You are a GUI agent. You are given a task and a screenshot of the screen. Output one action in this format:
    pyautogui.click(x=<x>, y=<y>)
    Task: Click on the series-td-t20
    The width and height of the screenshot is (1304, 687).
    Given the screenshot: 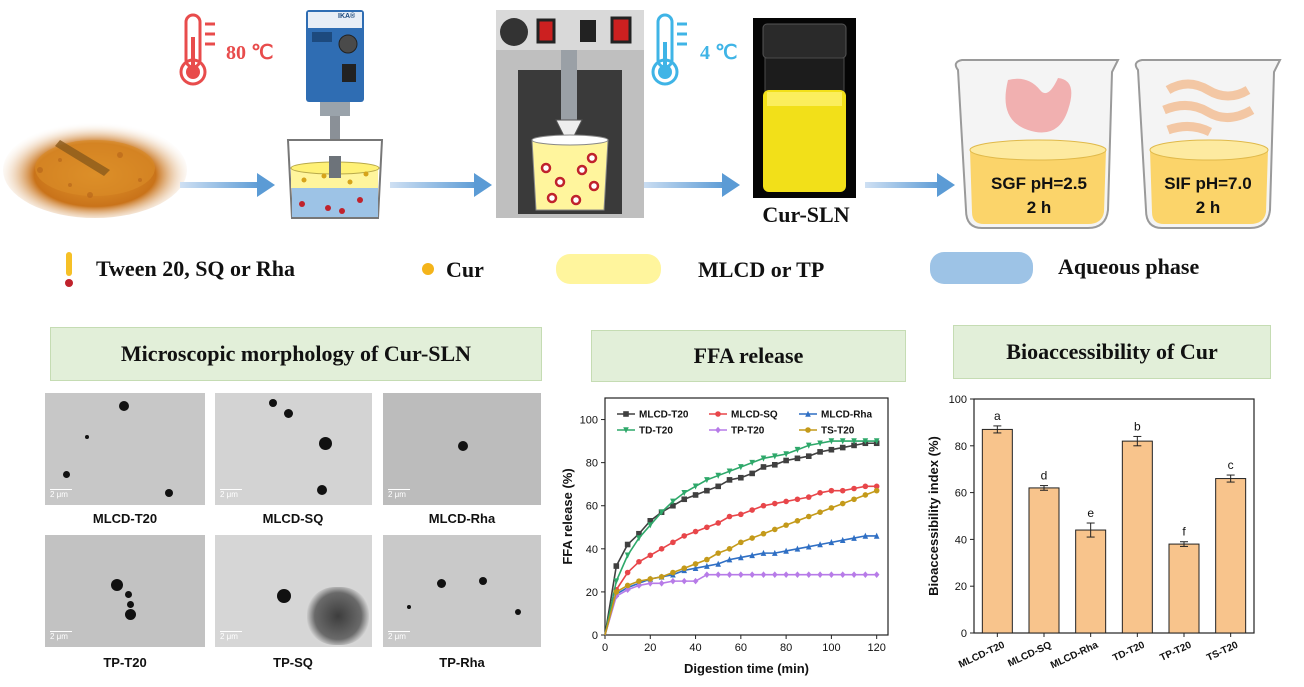 What is the action you would take?
    pyautogui.click(x=742, y=537)
    